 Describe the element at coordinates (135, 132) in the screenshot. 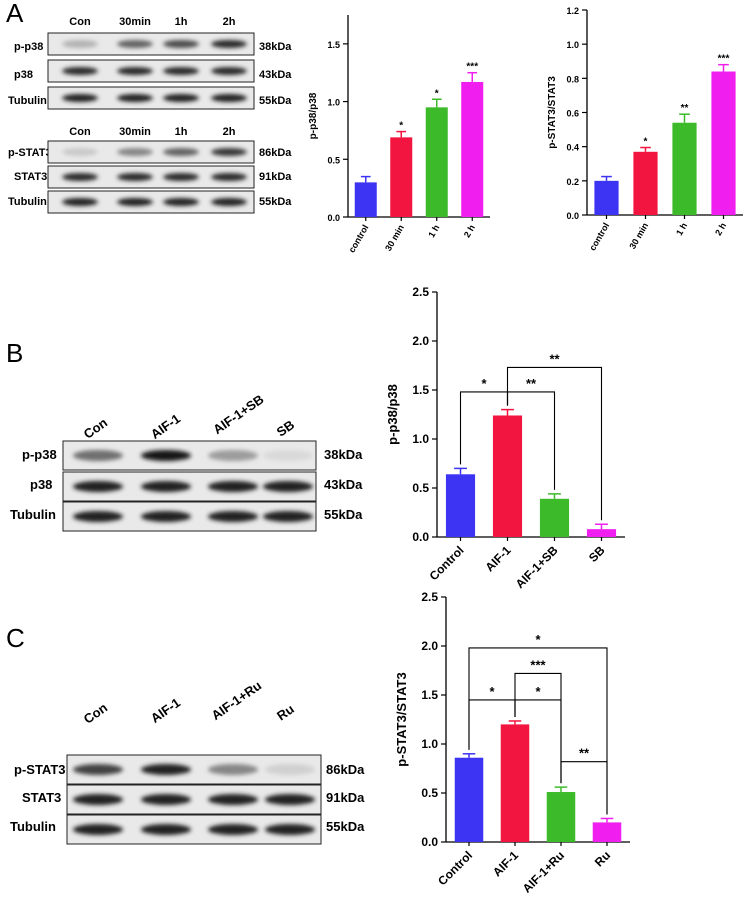

I see `lane-label: 30min` at that location.